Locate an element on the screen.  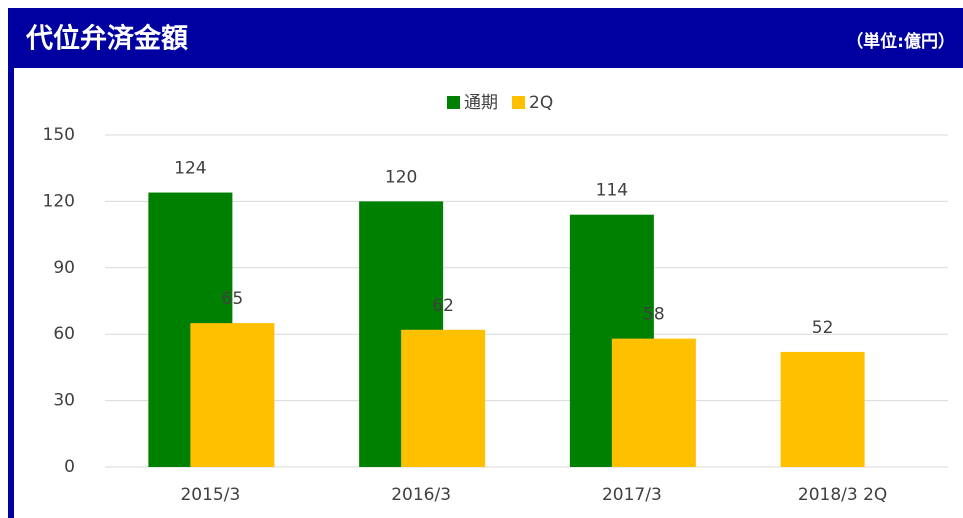
data-label: 124 is located at coordinates (190, 169).